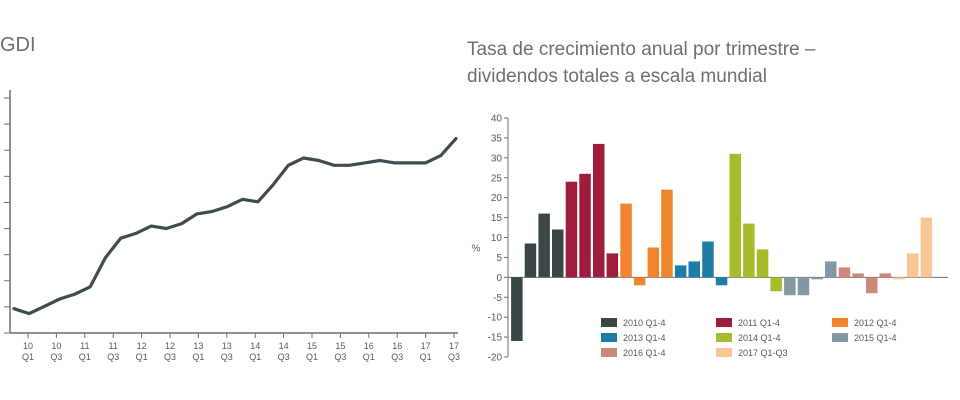 The width and height of the screenshot is (960, 400). I want to click on legend-label: 2014 Q1-4, so click(759, 338).